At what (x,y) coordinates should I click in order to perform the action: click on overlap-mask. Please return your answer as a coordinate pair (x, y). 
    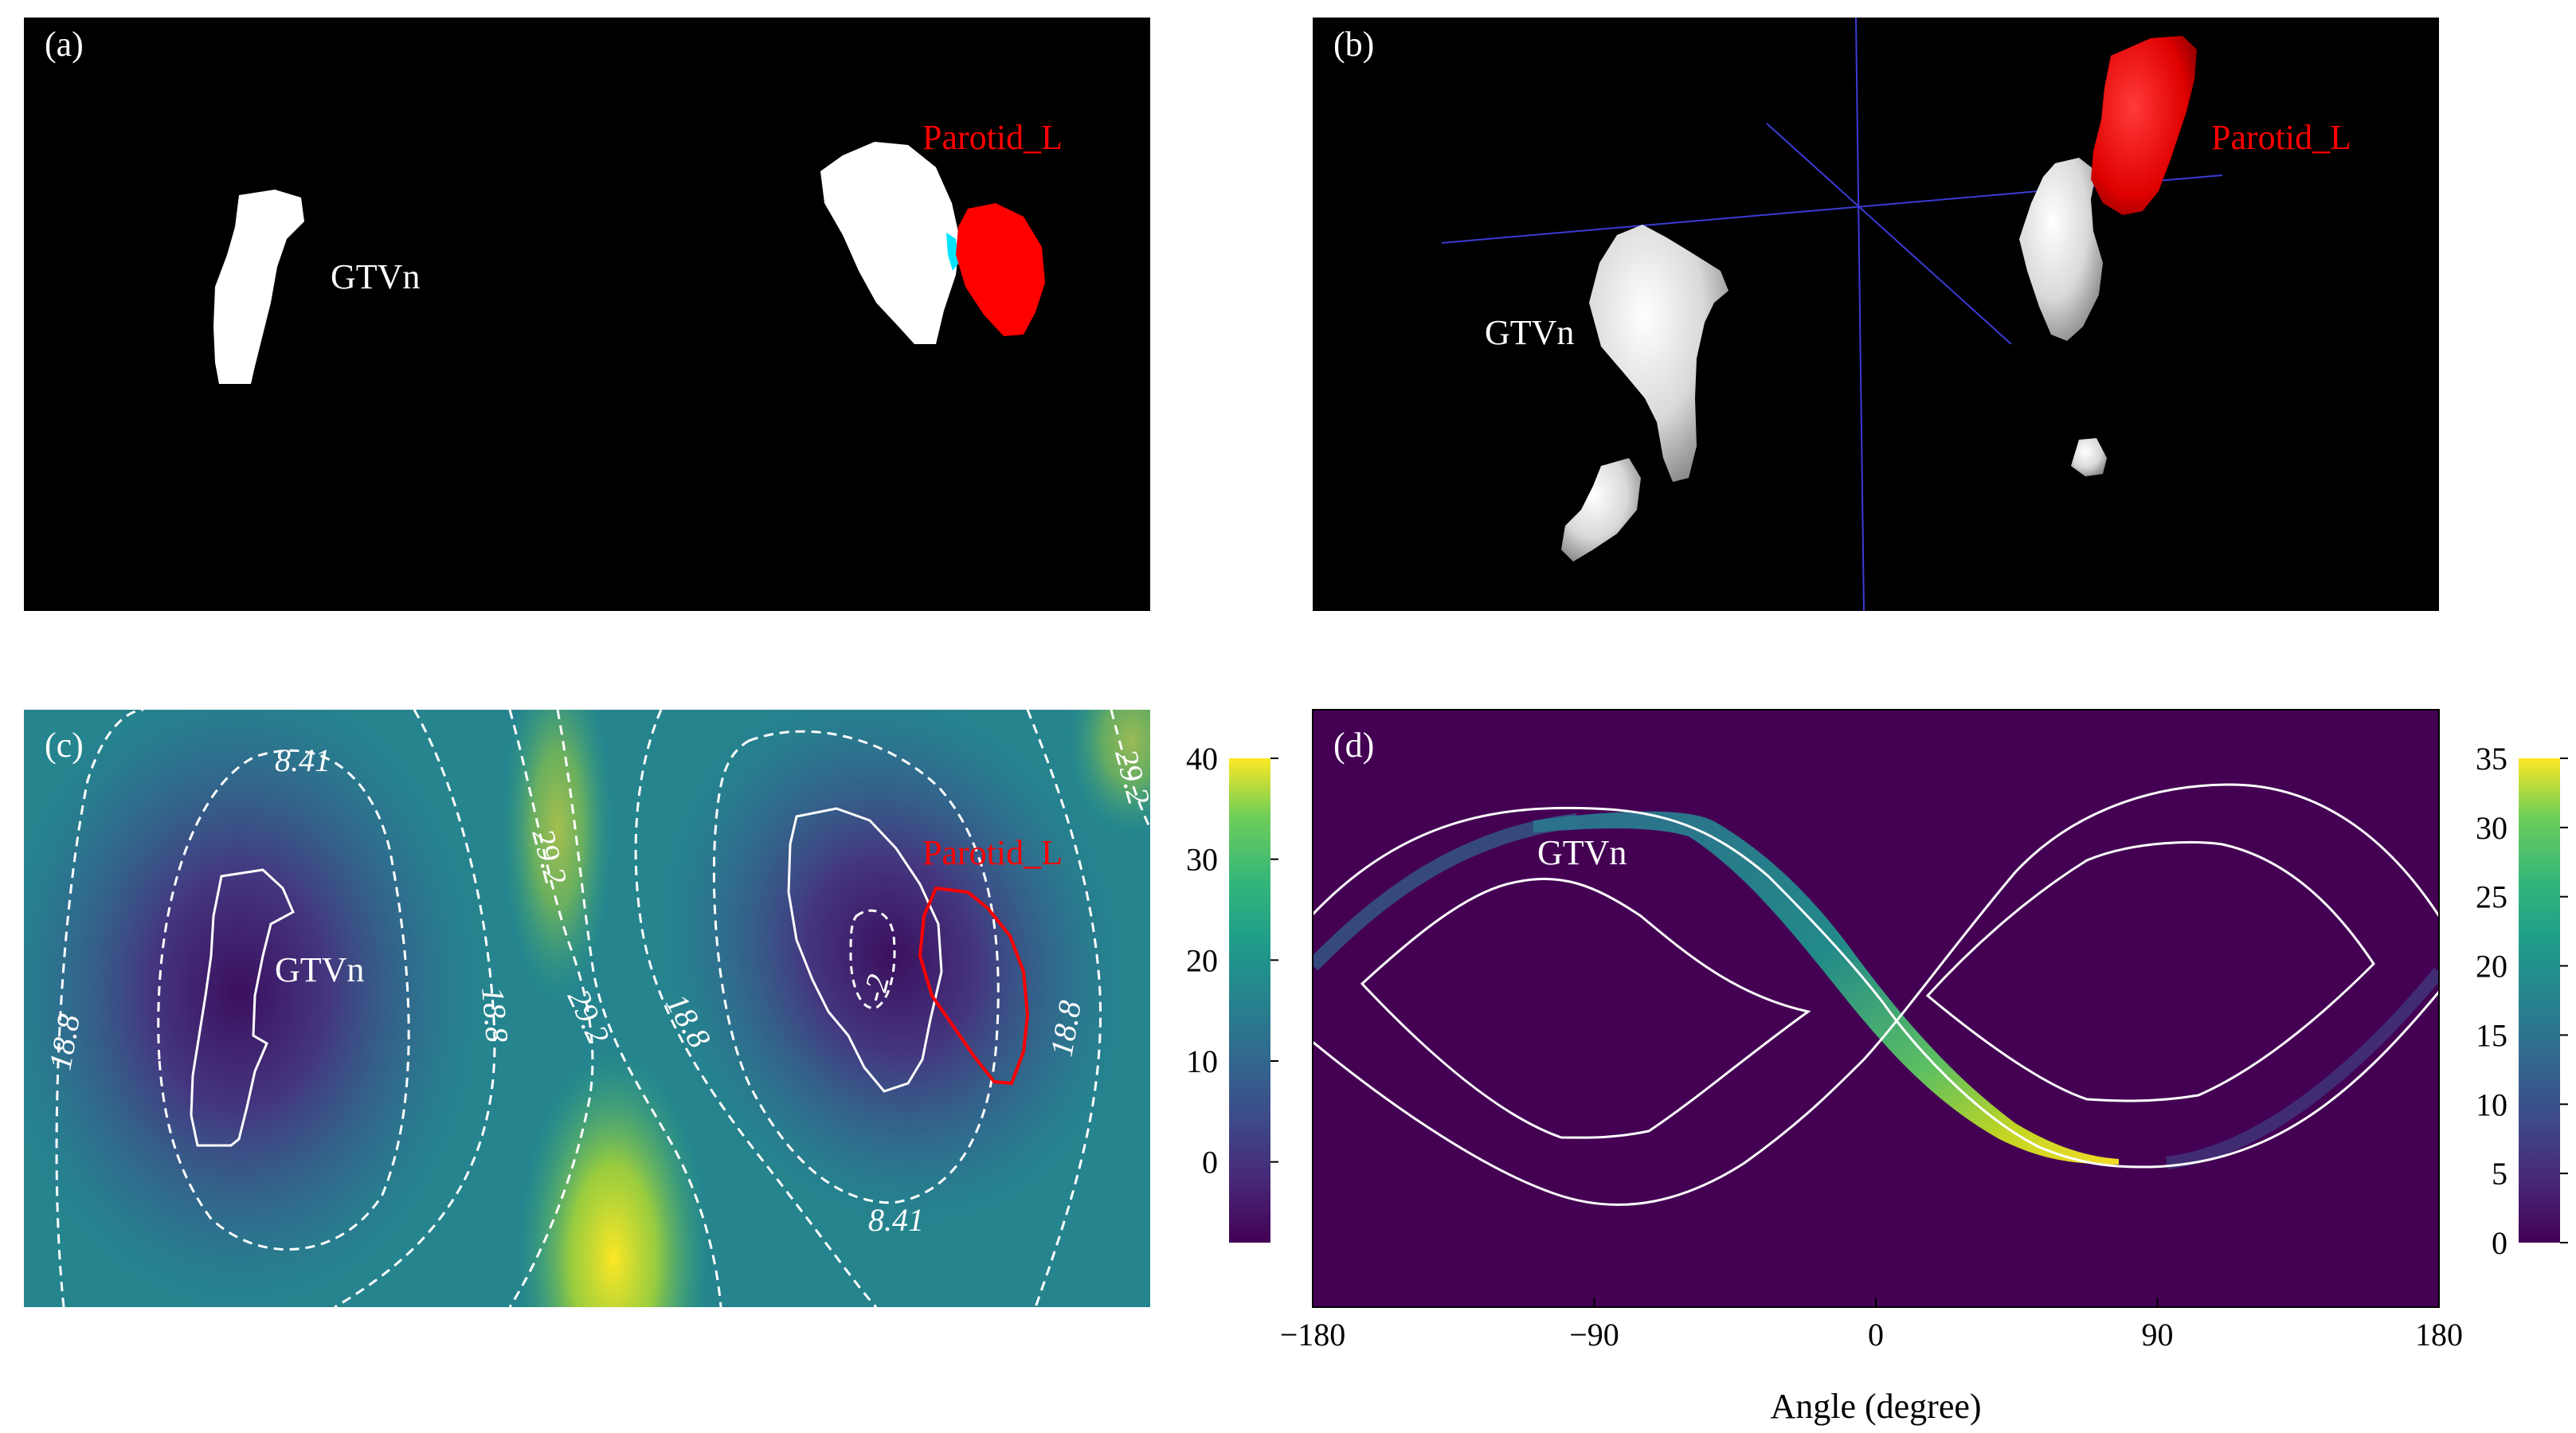
    Looking at the image, I should click on (952, 252).